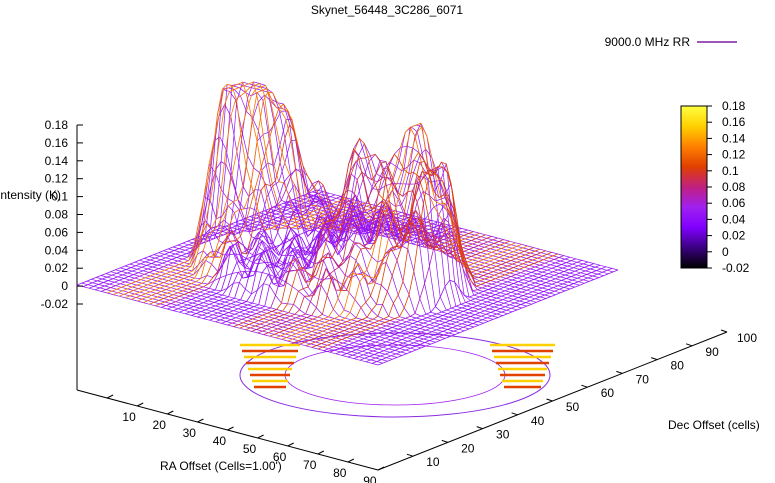 This screenshot has width=775, height=483. What do you see at coordinates (734, 219) in the screenshot?
I see `colorbar-tick-label: 0.04` at bounding box center [734, 219].